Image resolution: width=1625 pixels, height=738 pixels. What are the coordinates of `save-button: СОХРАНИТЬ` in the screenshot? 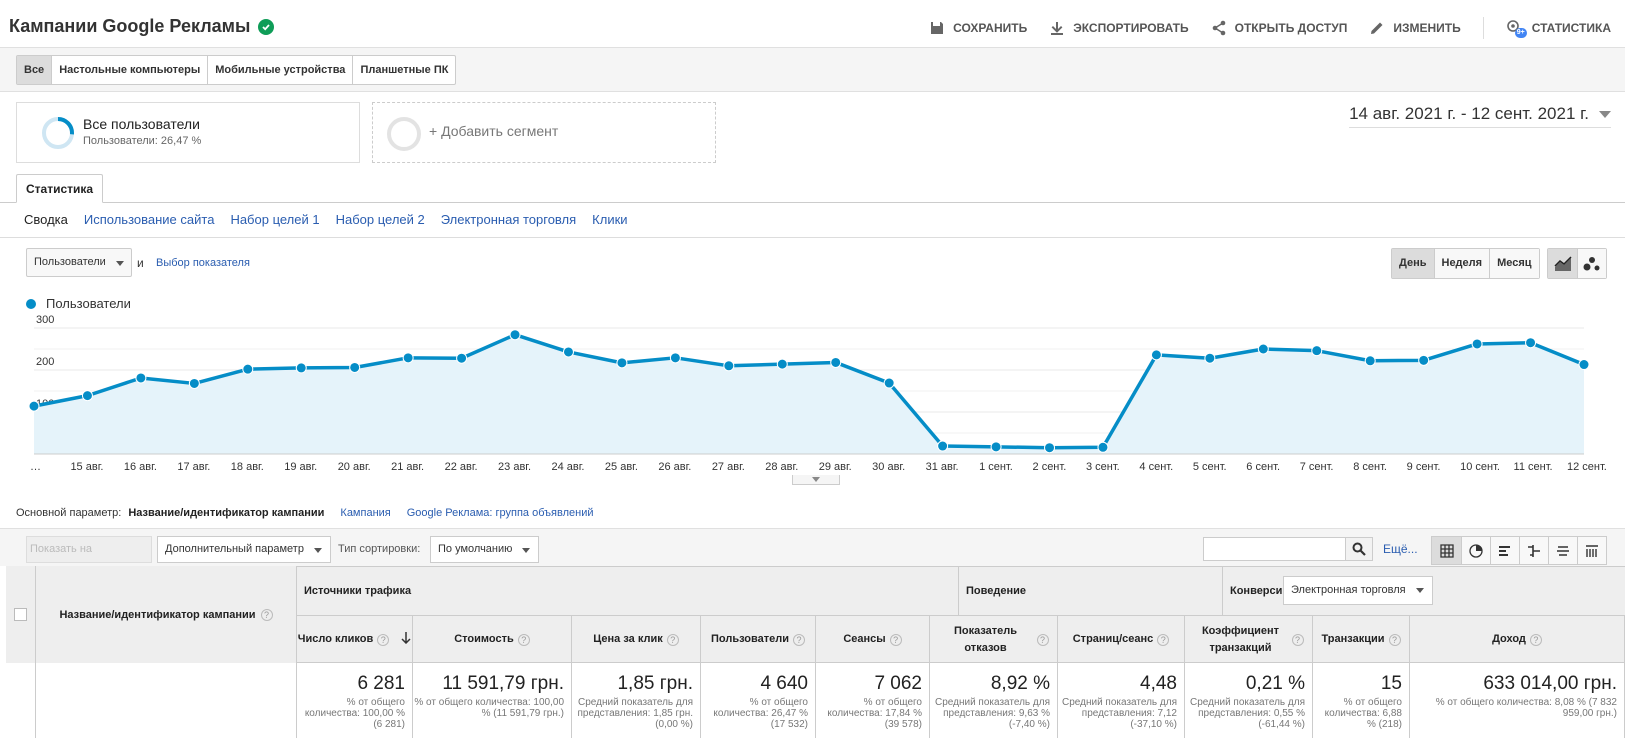 It's located at (978, 28).